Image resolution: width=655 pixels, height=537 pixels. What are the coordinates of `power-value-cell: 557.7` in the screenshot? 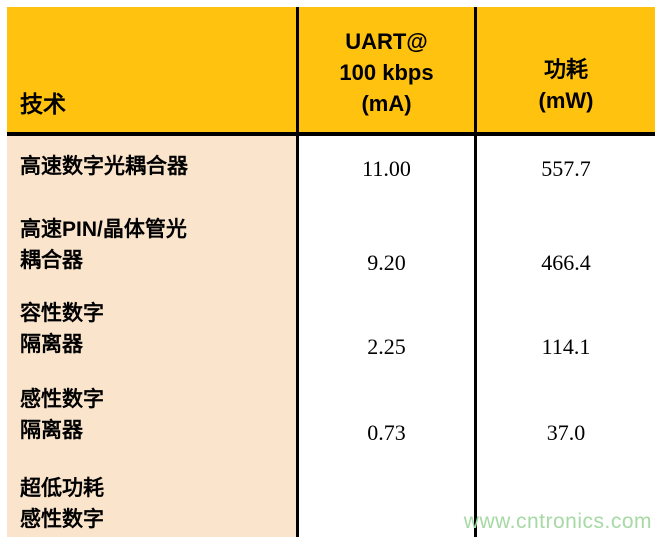 It's located at (564, 164).